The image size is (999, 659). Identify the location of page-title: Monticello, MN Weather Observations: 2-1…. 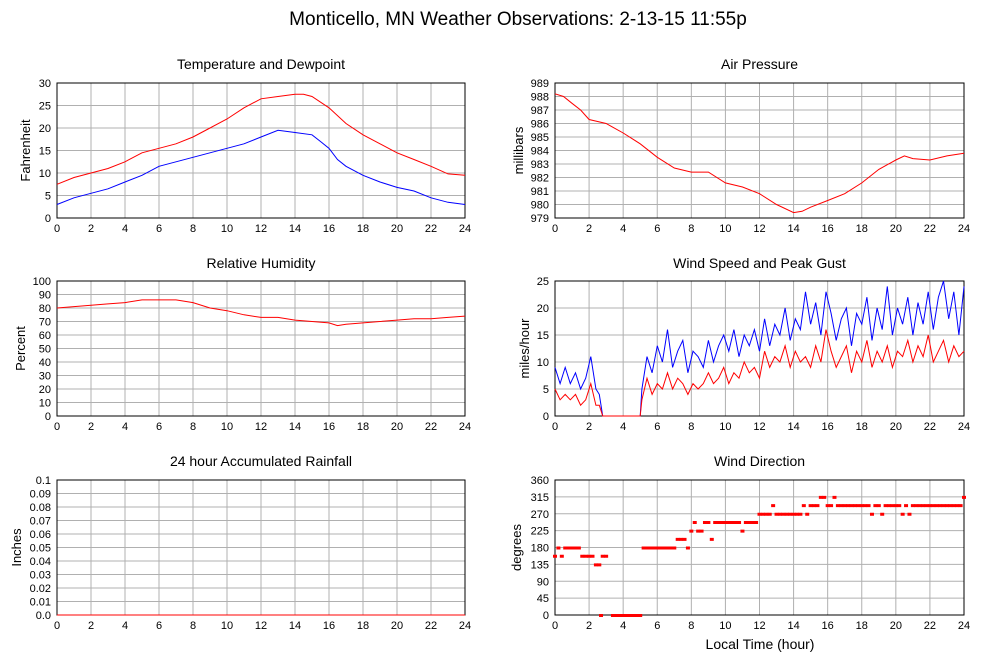
(518, 19).